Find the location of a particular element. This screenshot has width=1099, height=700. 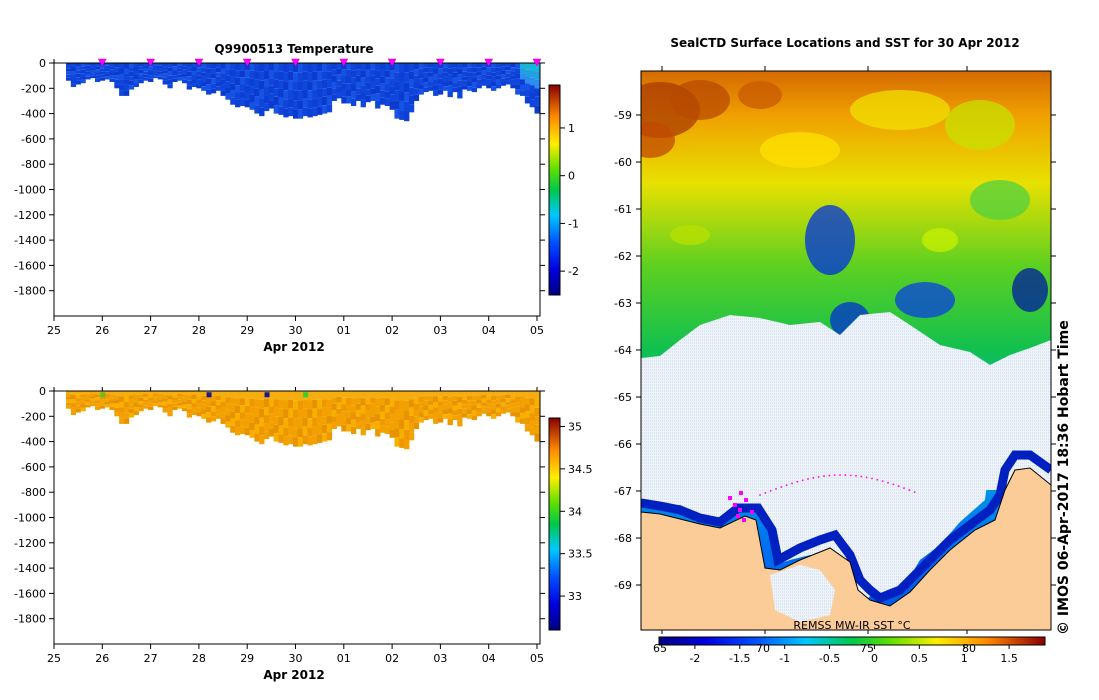

y-tick-label: -1000 is located at coordinates (30, 518).